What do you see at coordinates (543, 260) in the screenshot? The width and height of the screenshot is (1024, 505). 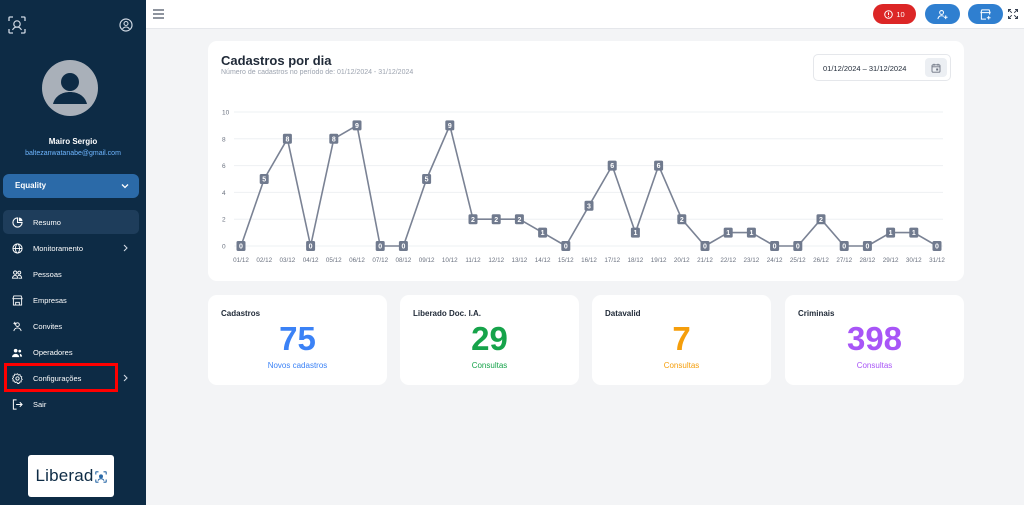 I see `x-tick-label: 14/12` at bounding box center [543, 260].